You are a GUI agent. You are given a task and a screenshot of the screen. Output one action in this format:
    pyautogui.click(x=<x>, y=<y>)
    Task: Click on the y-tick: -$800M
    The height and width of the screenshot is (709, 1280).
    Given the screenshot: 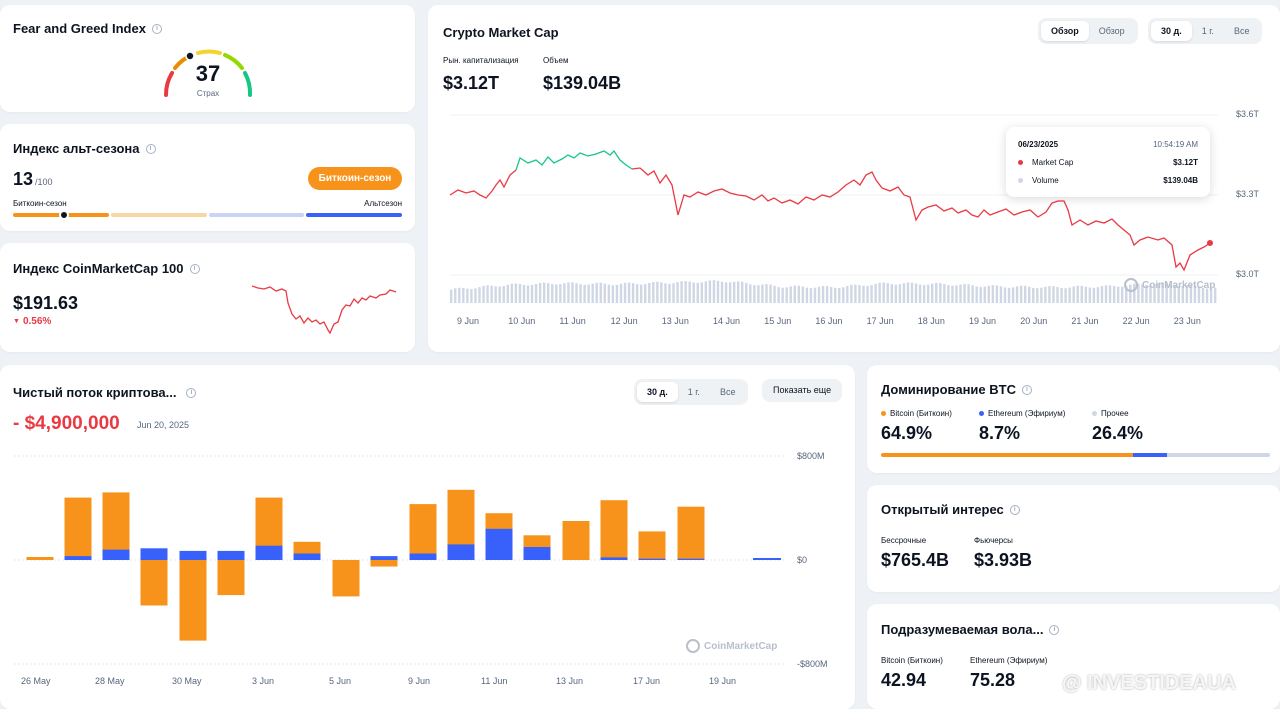 What is the action you would take?
    pyautogui.click(x=812, y=664)
    